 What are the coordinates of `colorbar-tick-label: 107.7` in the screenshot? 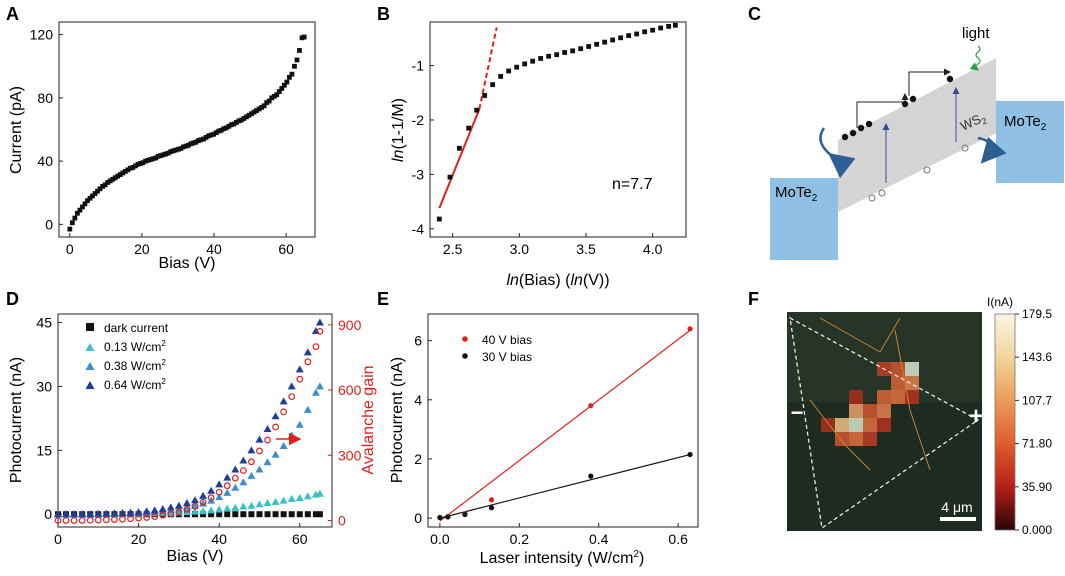 It's located at (1037, 400).